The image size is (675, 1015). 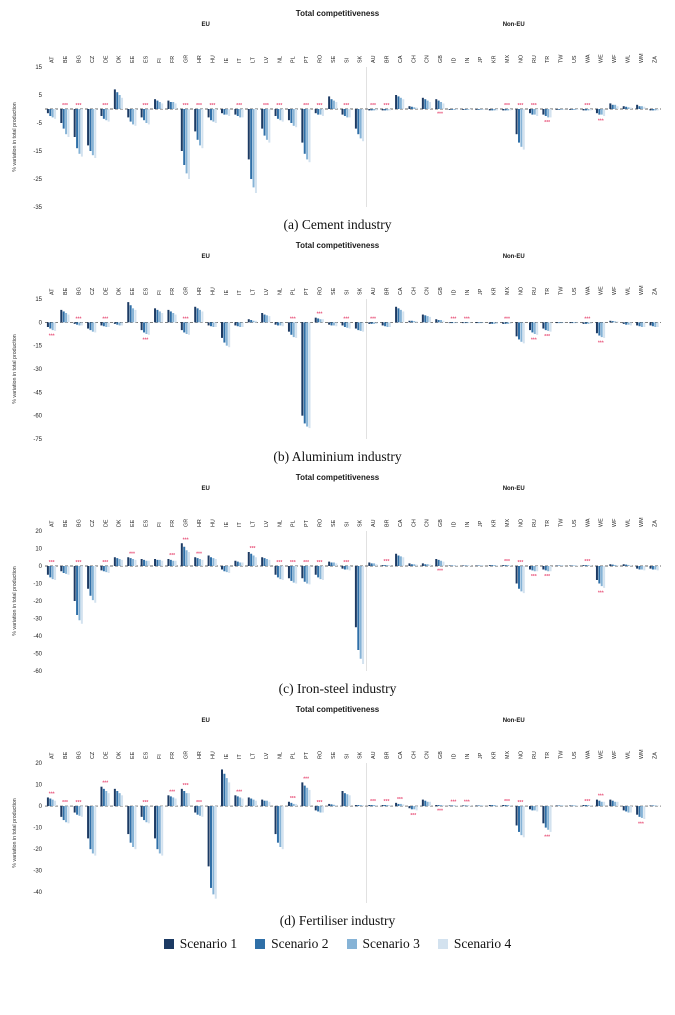 I want to click on svg-text: 5, so click(x=41, y=96).